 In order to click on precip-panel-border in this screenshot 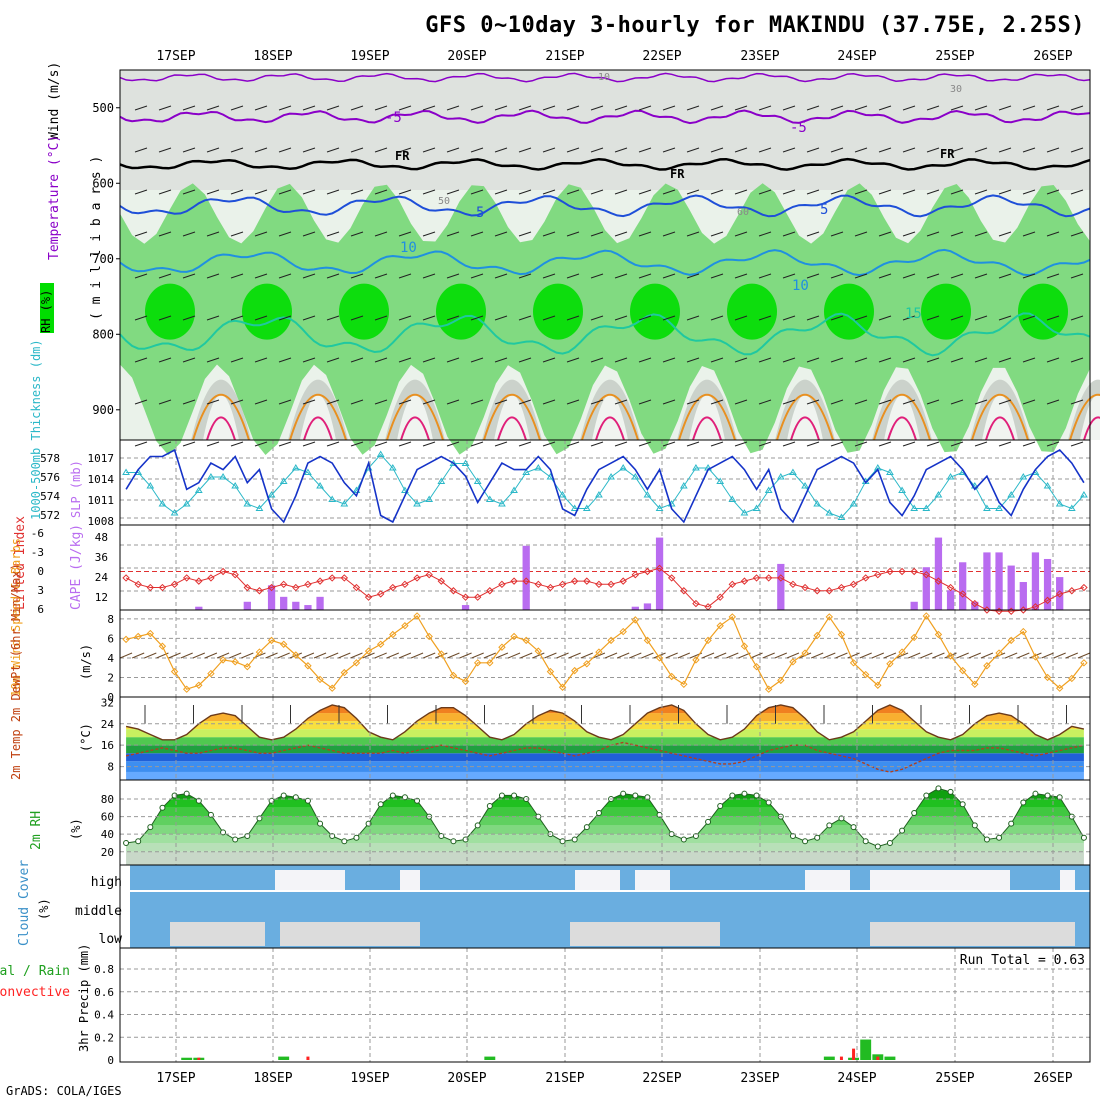, I will do `click(605, 1005)`.